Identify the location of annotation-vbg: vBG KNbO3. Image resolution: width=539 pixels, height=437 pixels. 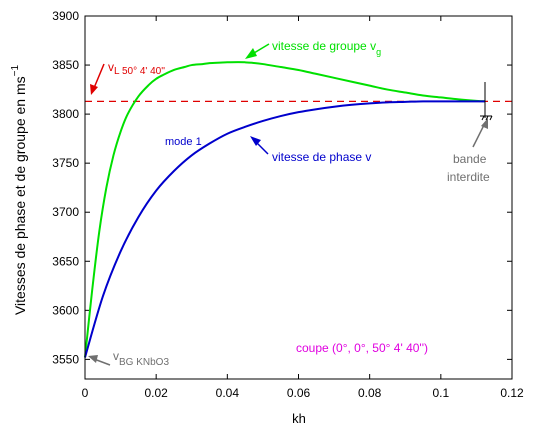
(141, 358).